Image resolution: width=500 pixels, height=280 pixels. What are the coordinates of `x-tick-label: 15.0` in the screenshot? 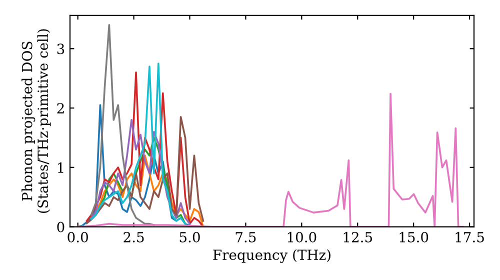 It's located at (414, 237).